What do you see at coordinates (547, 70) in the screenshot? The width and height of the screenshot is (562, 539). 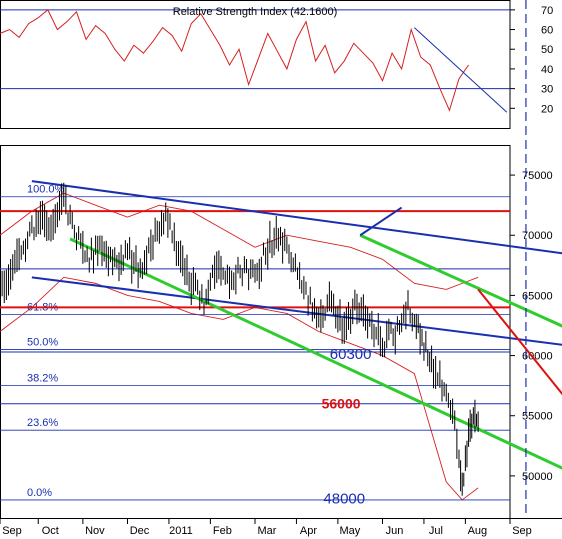 I see `rsi-y-tick-label: 40` at bounding box center [547, 70].